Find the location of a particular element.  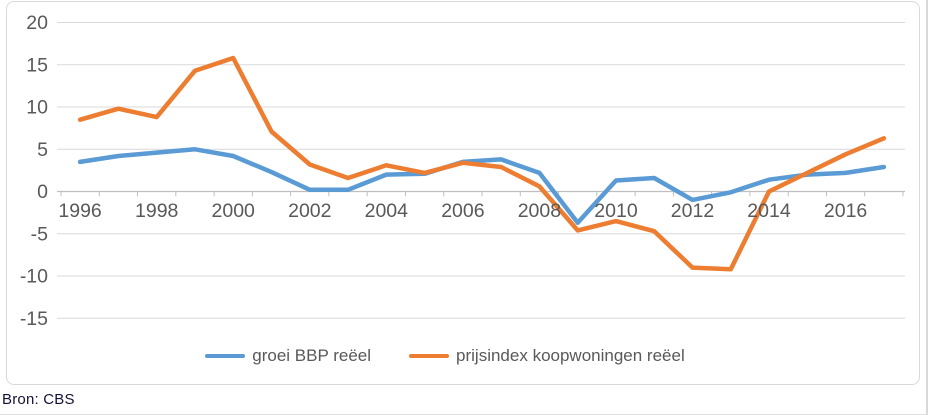

svg-text: 2010 is located at coordinates (616, 211).